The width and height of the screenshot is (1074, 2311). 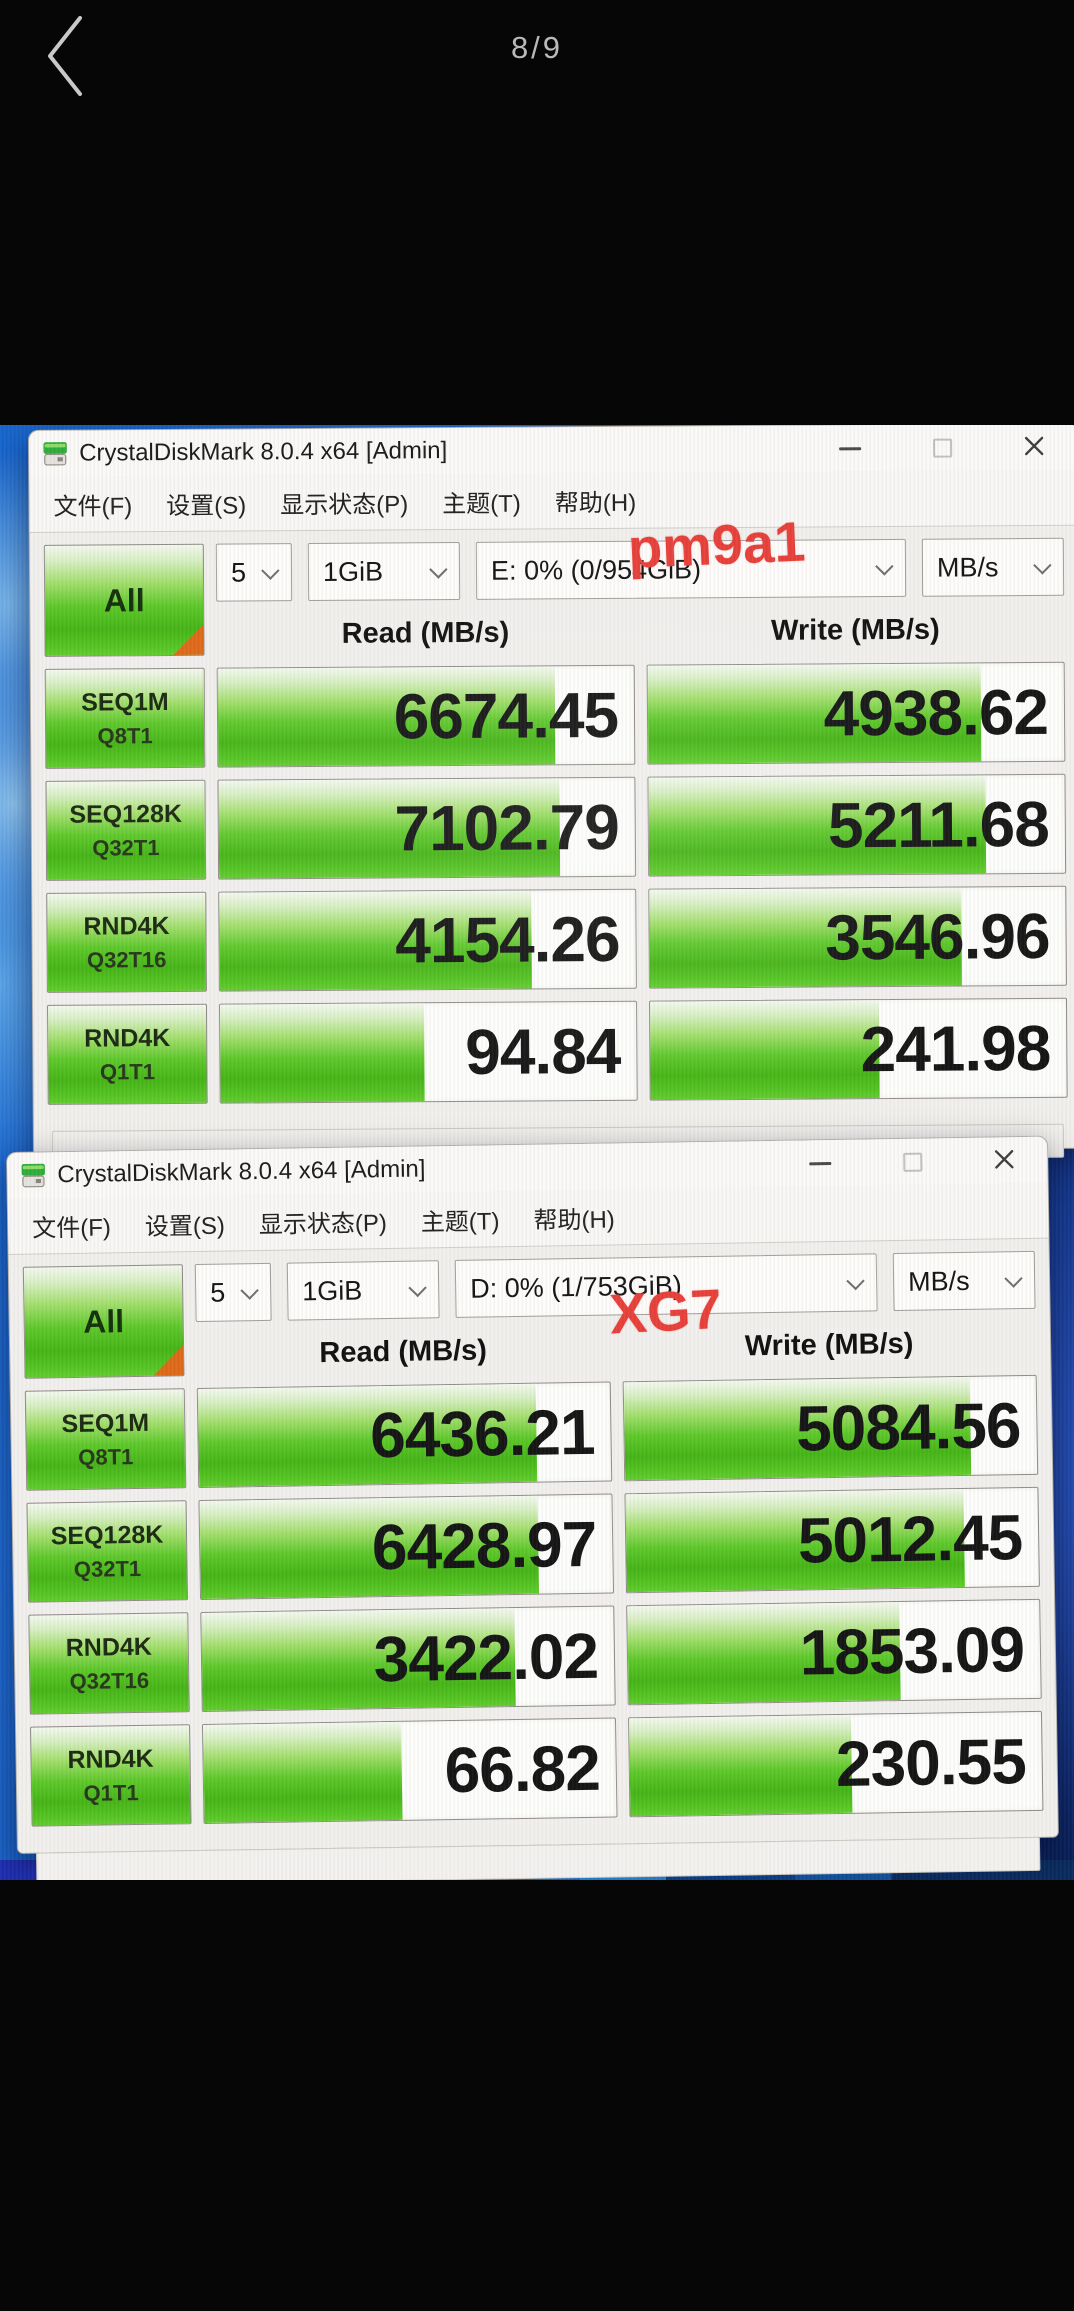 What do you see at coordinates (858, 1049) in the screenshot?
I see `write-result-rnd4k-q1t1: 241.98` at bounding box center [858, 1049].